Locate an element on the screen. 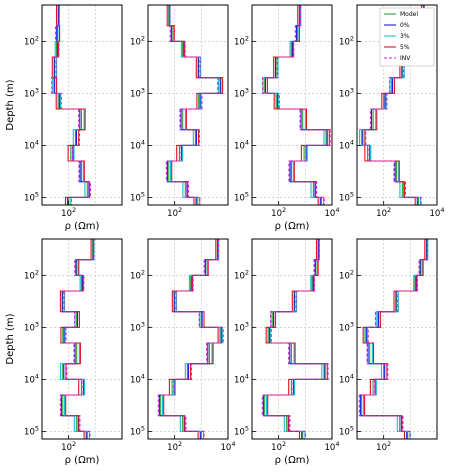  panel-3: 10² 10³ 10⁴ 10⁵ 10² 10⁴ ρ (Ωm) is located at coordinates (287, 118).